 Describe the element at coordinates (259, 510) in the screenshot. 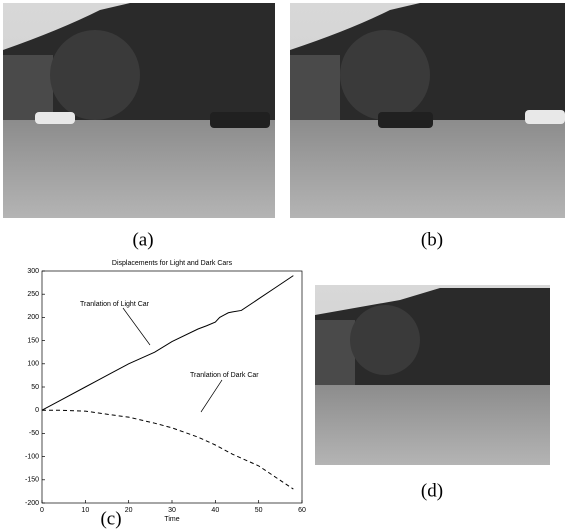

I see `x-tick-label: 50` at that location.